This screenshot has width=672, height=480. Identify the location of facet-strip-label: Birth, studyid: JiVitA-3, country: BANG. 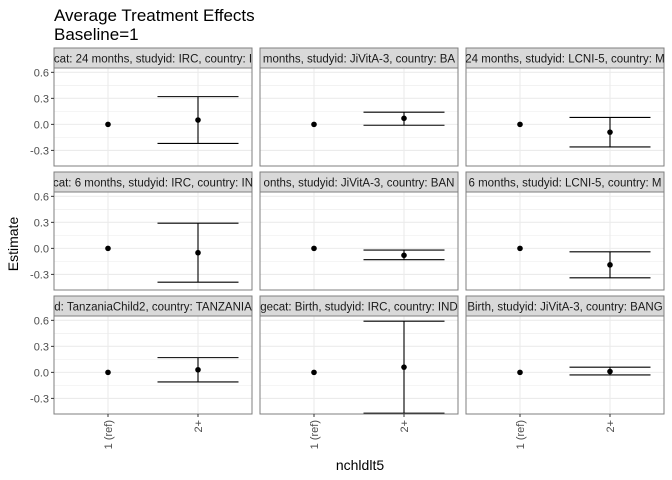
(564, 308).